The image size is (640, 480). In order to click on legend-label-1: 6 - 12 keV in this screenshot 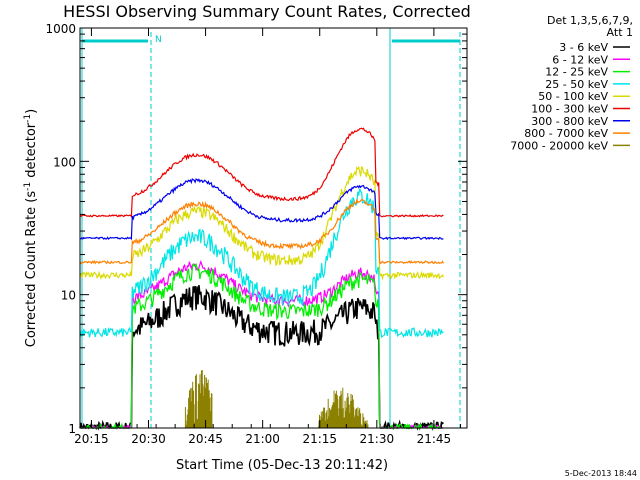, I will do `click(580, 59)`.